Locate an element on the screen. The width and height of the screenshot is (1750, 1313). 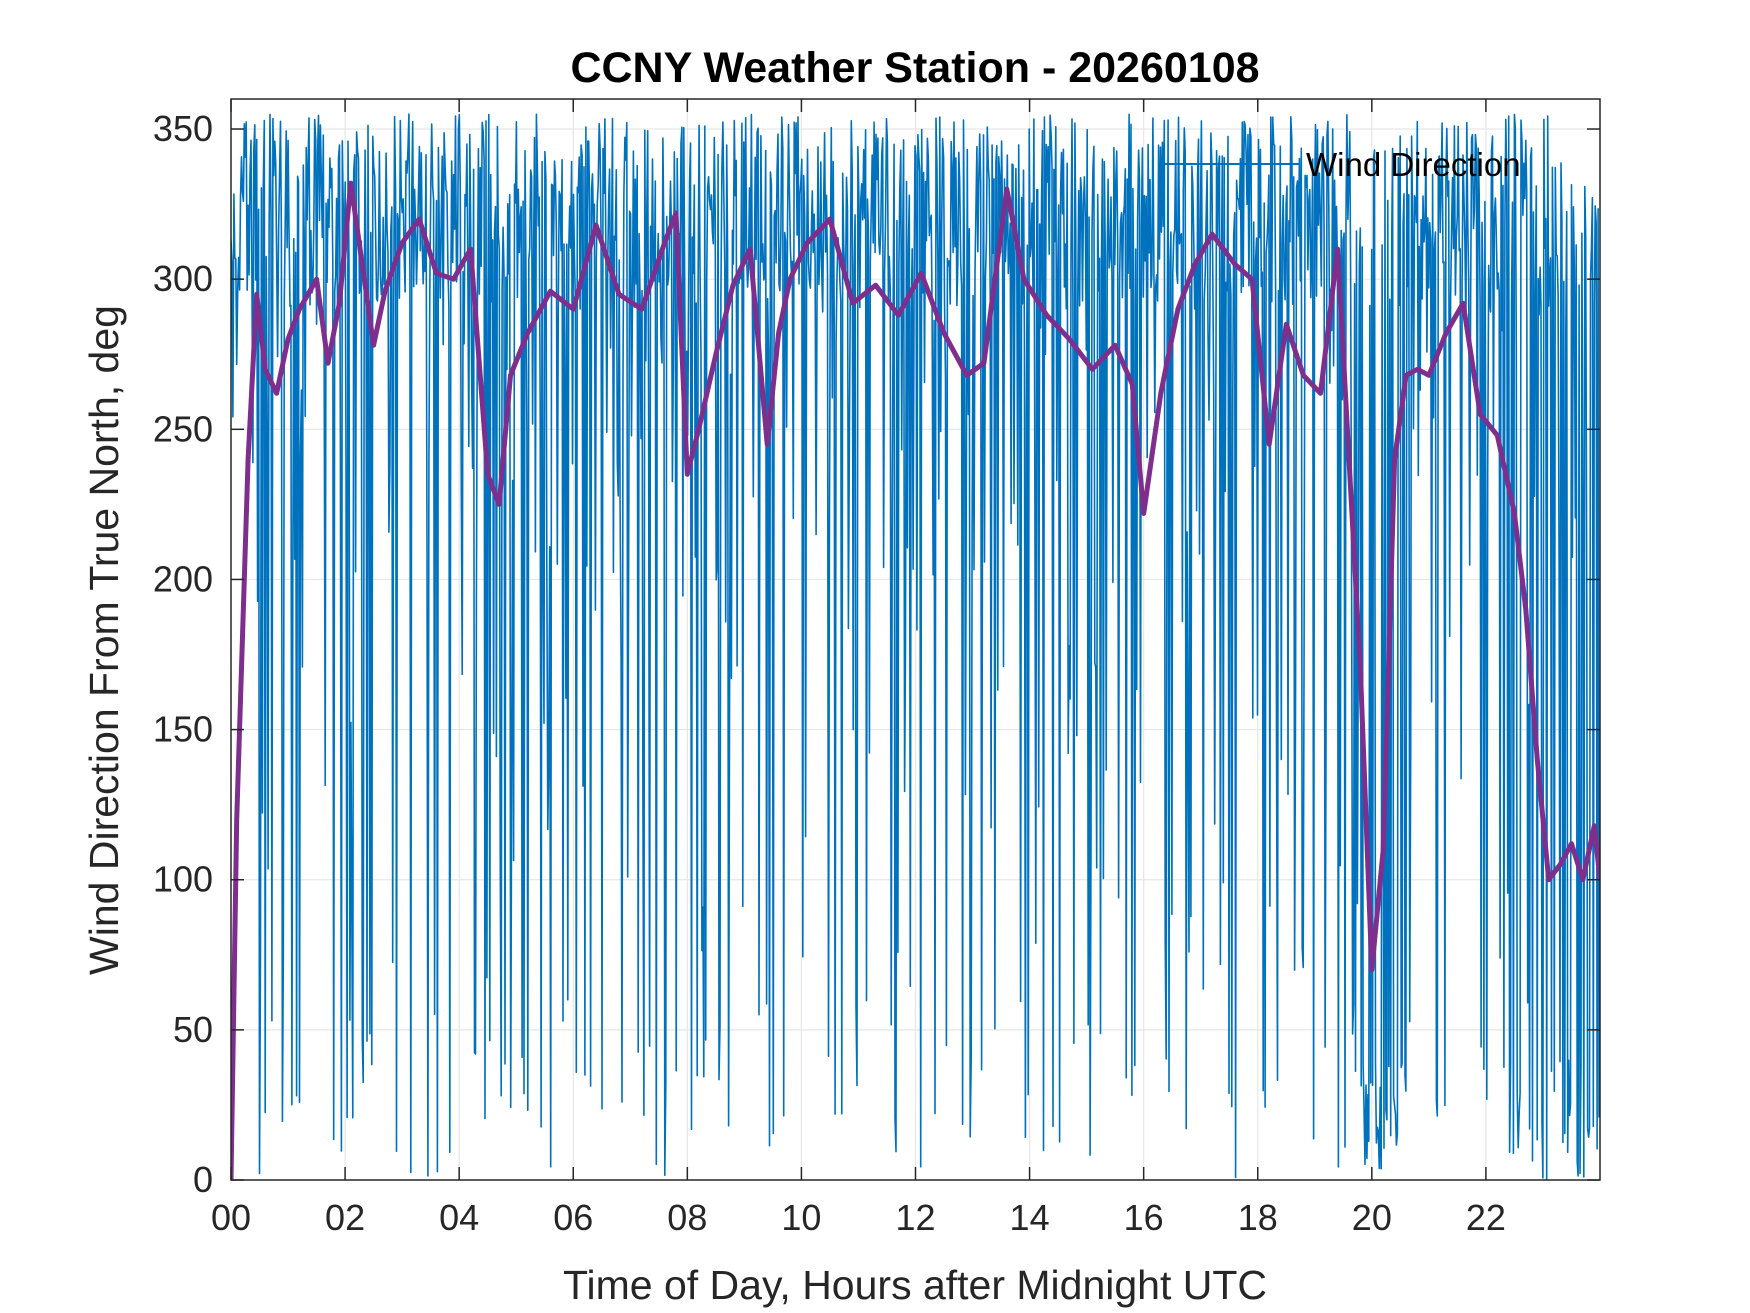
y-tick-label: 100 is located at coordinates (183, 879).